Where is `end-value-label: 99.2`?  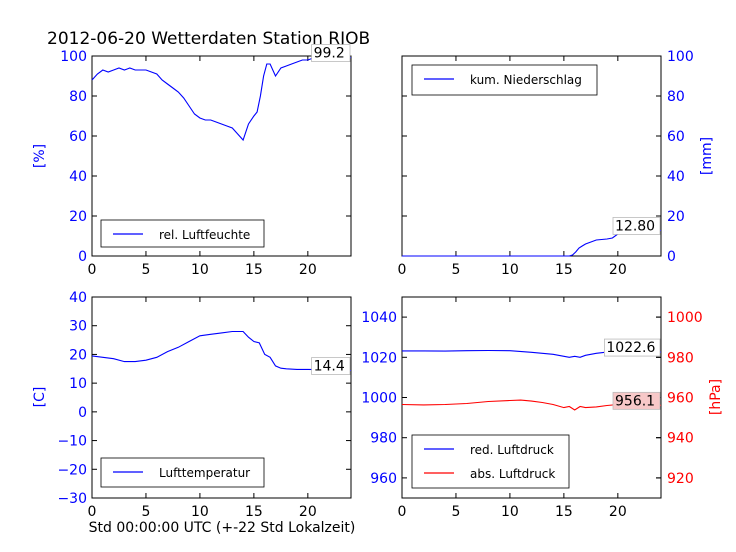 end-value-label: 99.2 is located at coordinates (329, 54).